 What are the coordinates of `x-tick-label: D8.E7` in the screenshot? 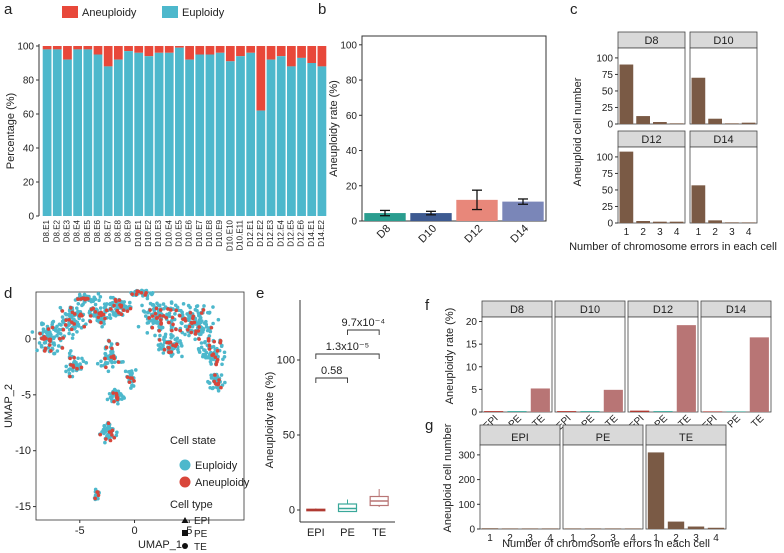 It's located at (107, 230).